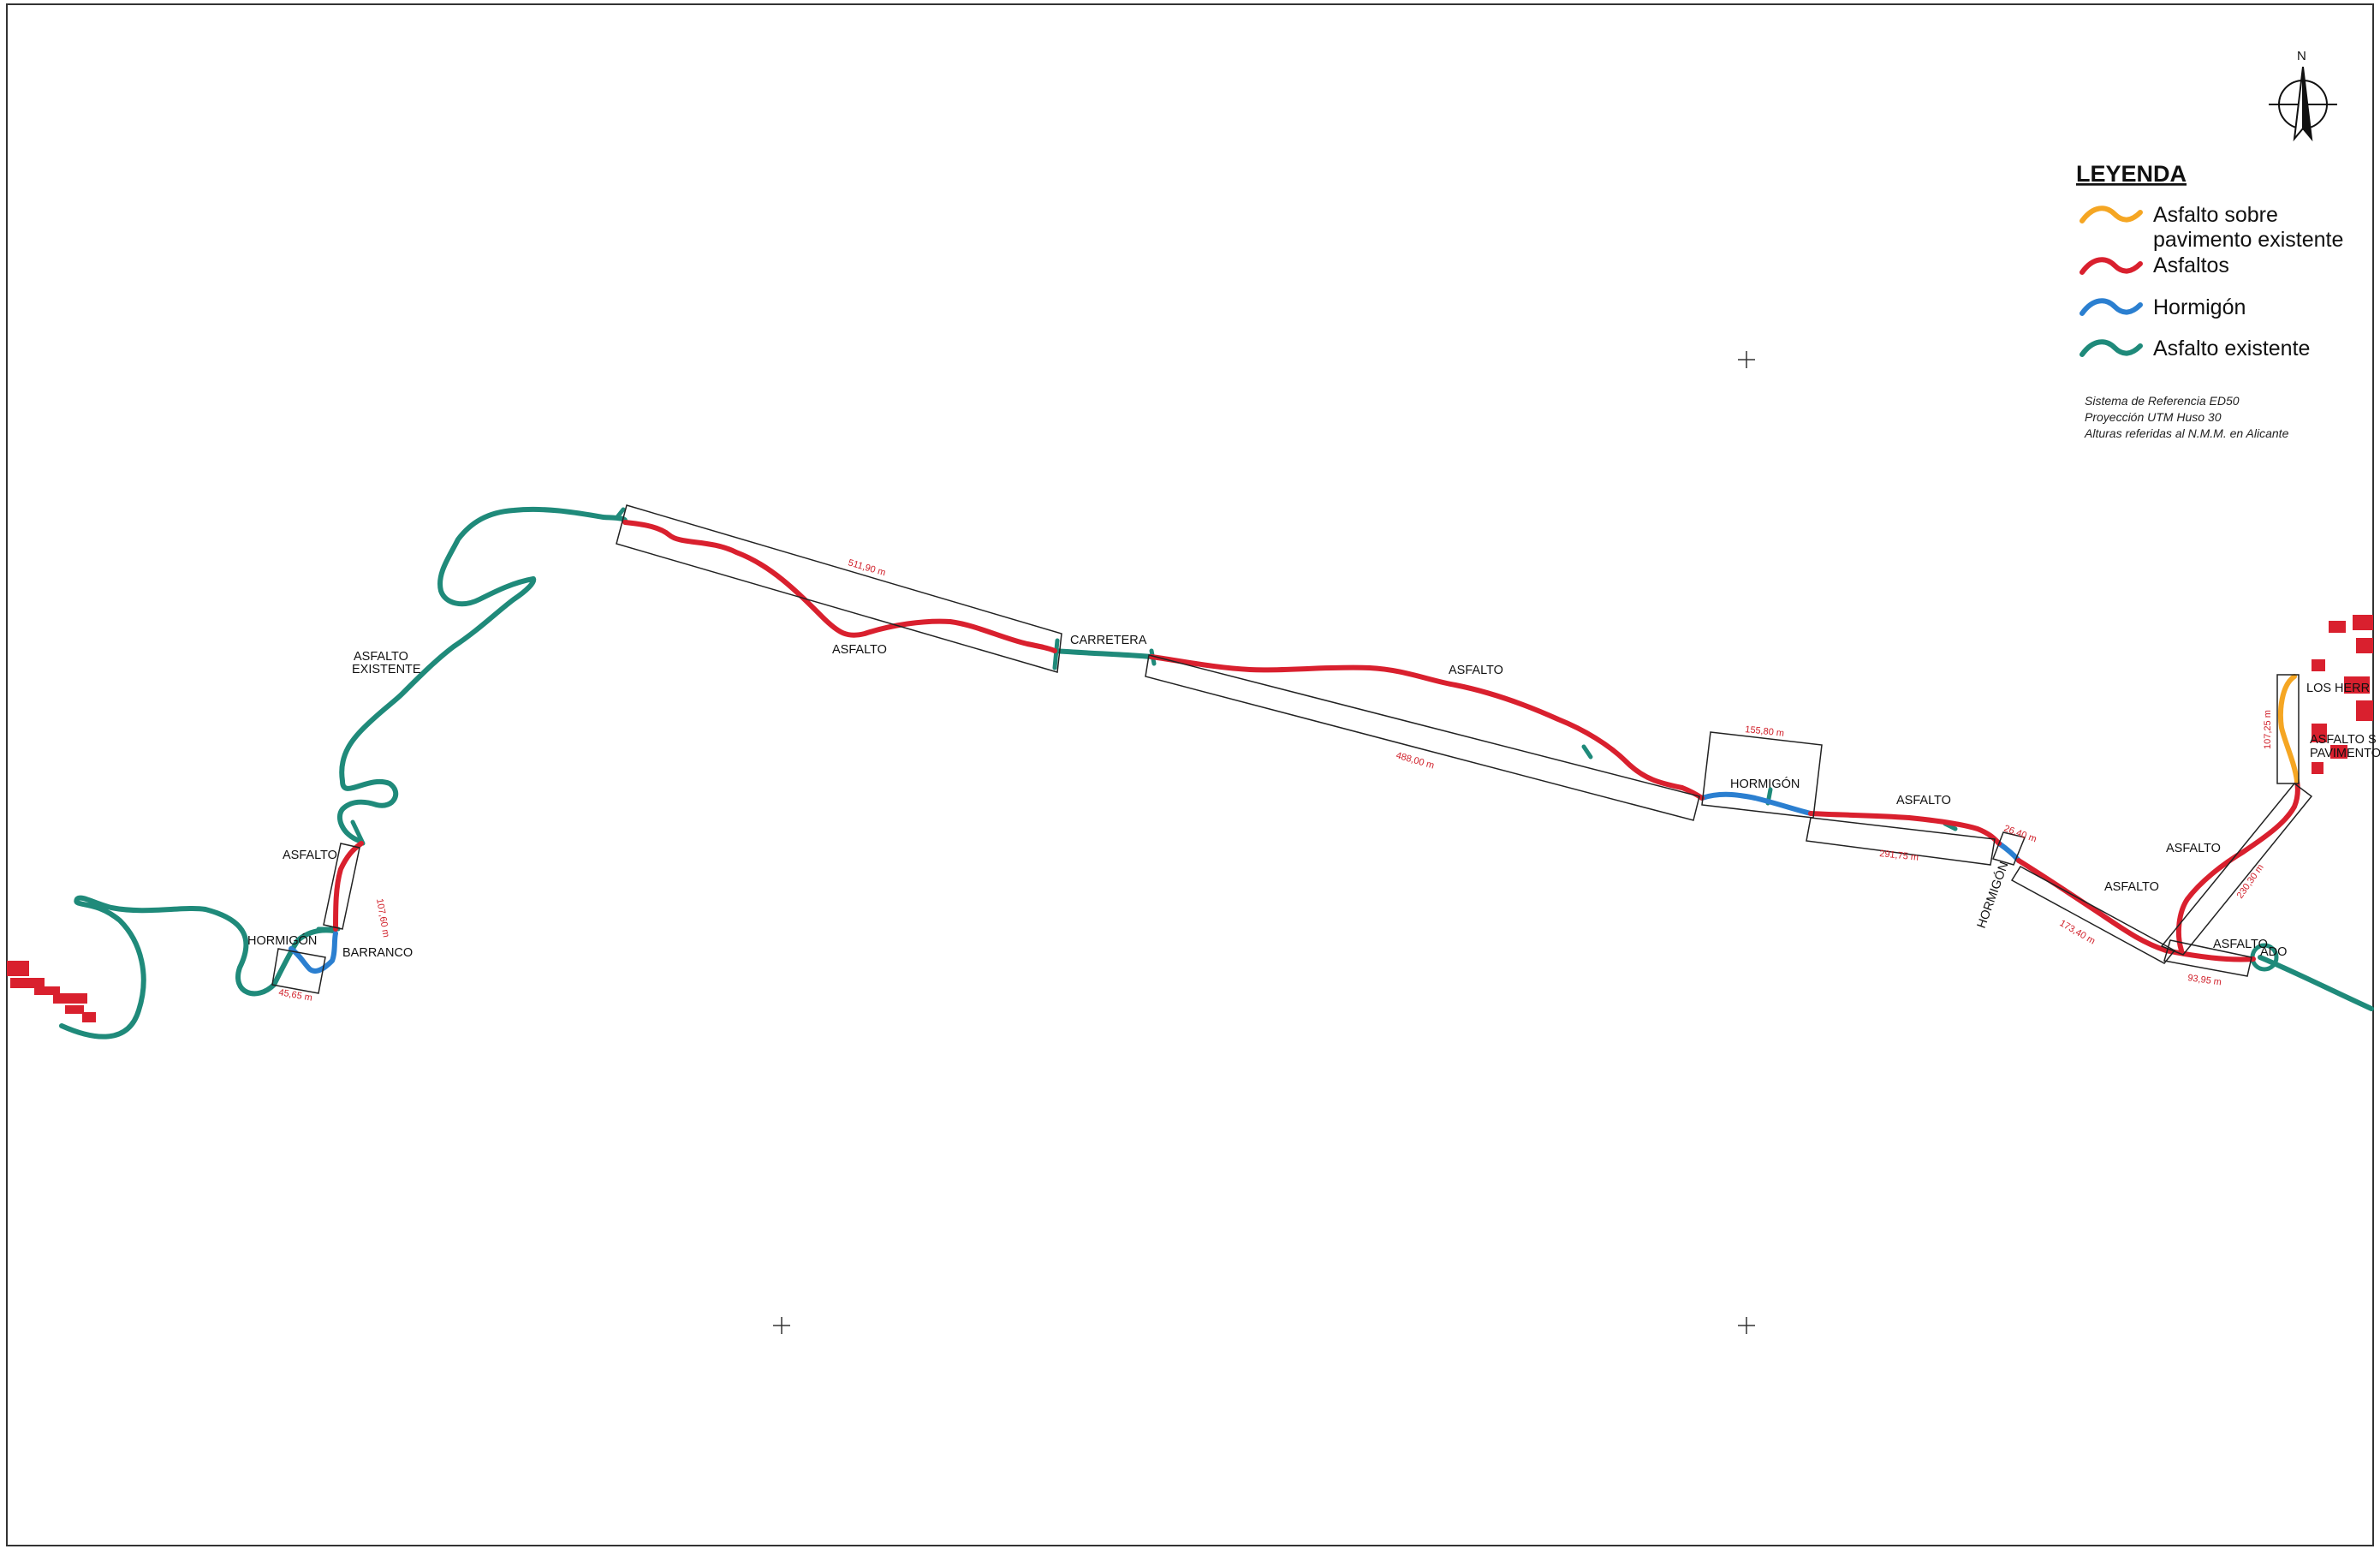 This screenshot has height=1549, width=2380. What do you see at coordinates (2232, 348) in the screenshot?
I see `legend-label-asfalto-existente: Asfalto existente` at bounding box center [2232, 348].